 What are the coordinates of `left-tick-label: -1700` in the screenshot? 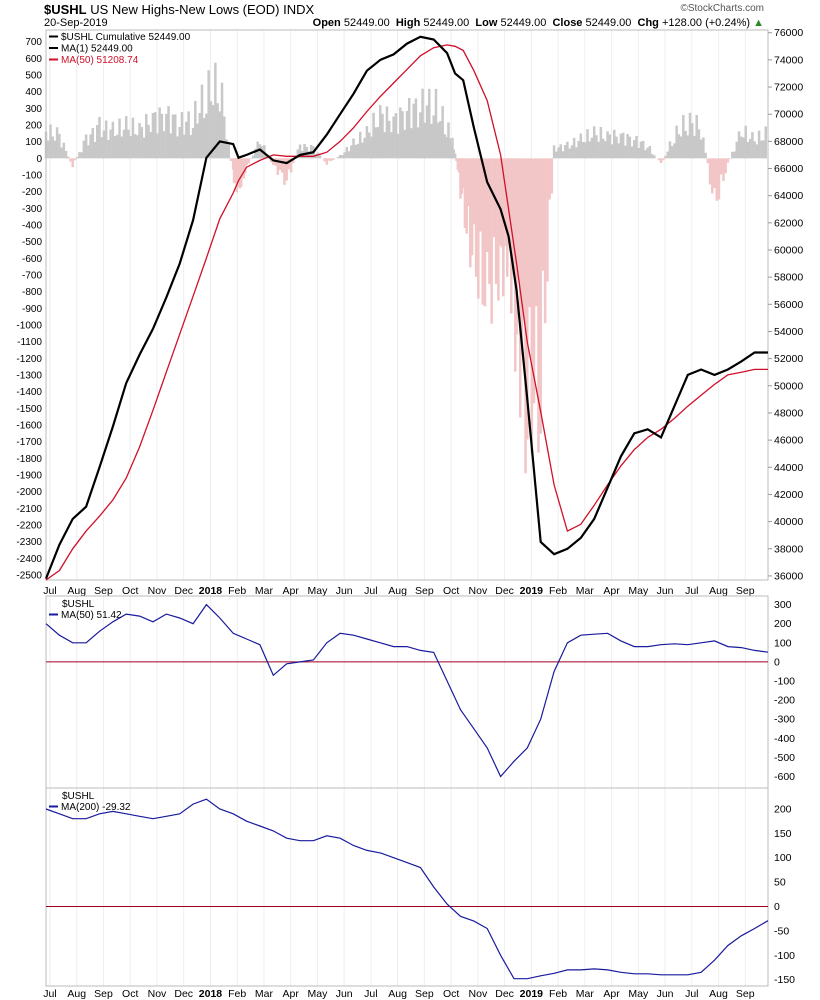 It's located at (29, 442).